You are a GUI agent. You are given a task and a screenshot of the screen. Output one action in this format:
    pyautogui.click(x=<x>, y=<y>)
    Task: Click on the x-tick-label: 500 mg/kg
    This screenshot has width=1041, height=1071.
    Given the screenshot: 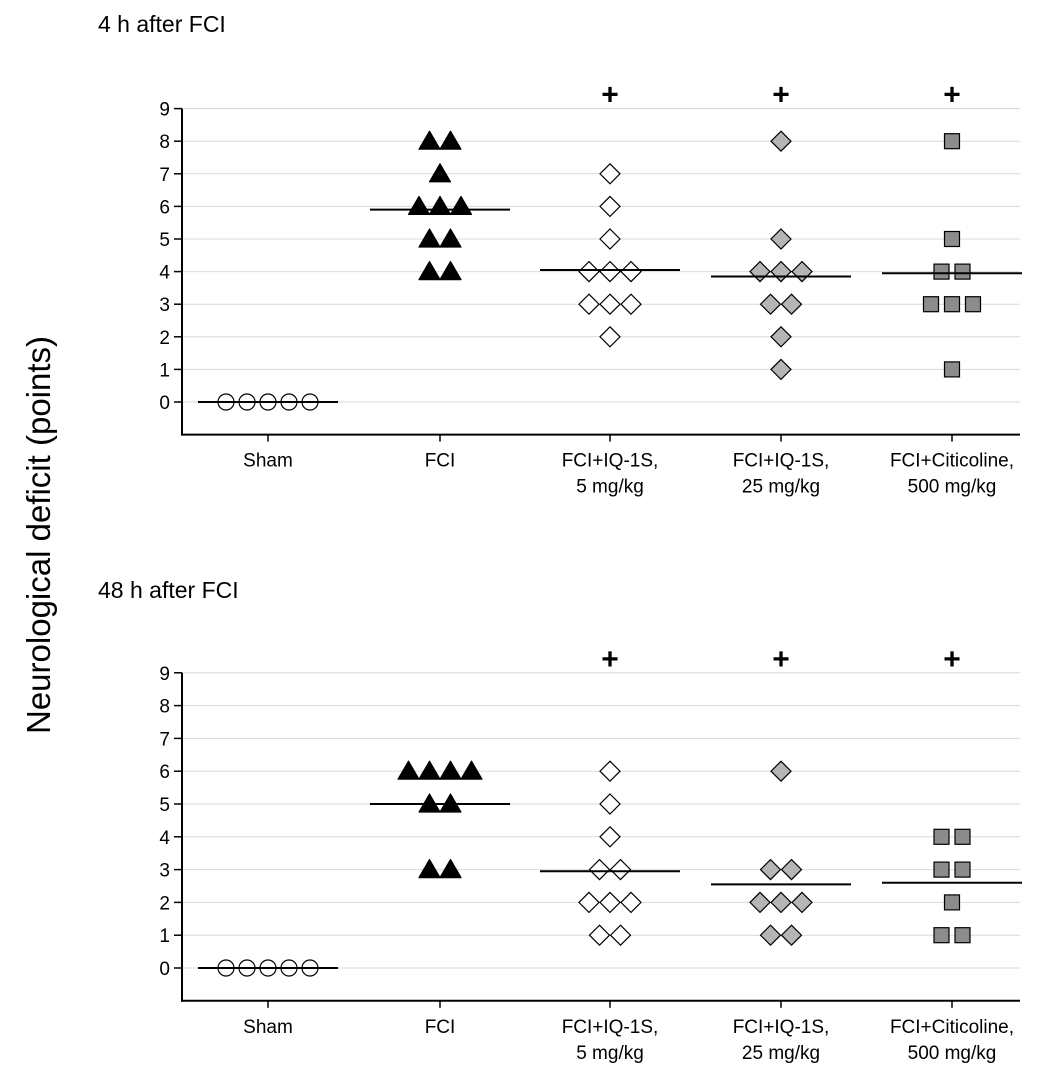 What is the action you would take?
    pyautogui.click(x=952, y=487)
    